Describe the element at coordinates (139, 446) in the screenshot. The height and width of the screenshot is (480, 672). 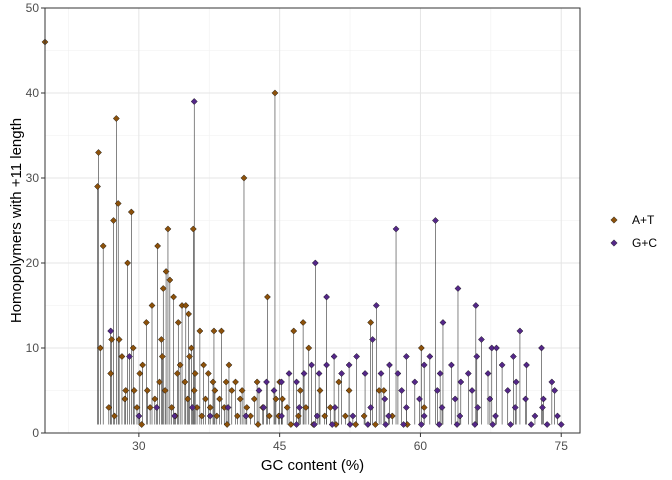
I see `x-tick-label: 30` at that location.